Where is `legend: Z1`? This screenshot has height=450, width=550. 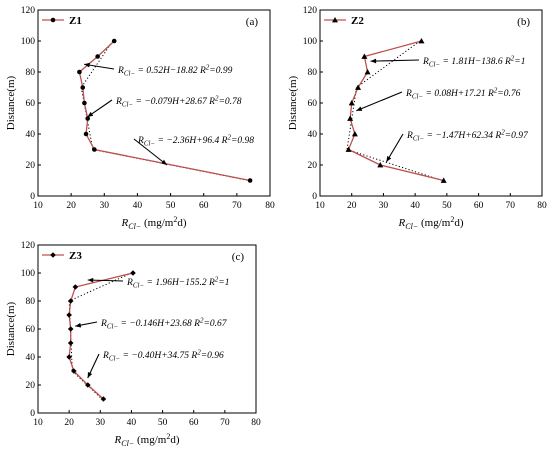
legend: Z1 is located at coordinates (62, 21).